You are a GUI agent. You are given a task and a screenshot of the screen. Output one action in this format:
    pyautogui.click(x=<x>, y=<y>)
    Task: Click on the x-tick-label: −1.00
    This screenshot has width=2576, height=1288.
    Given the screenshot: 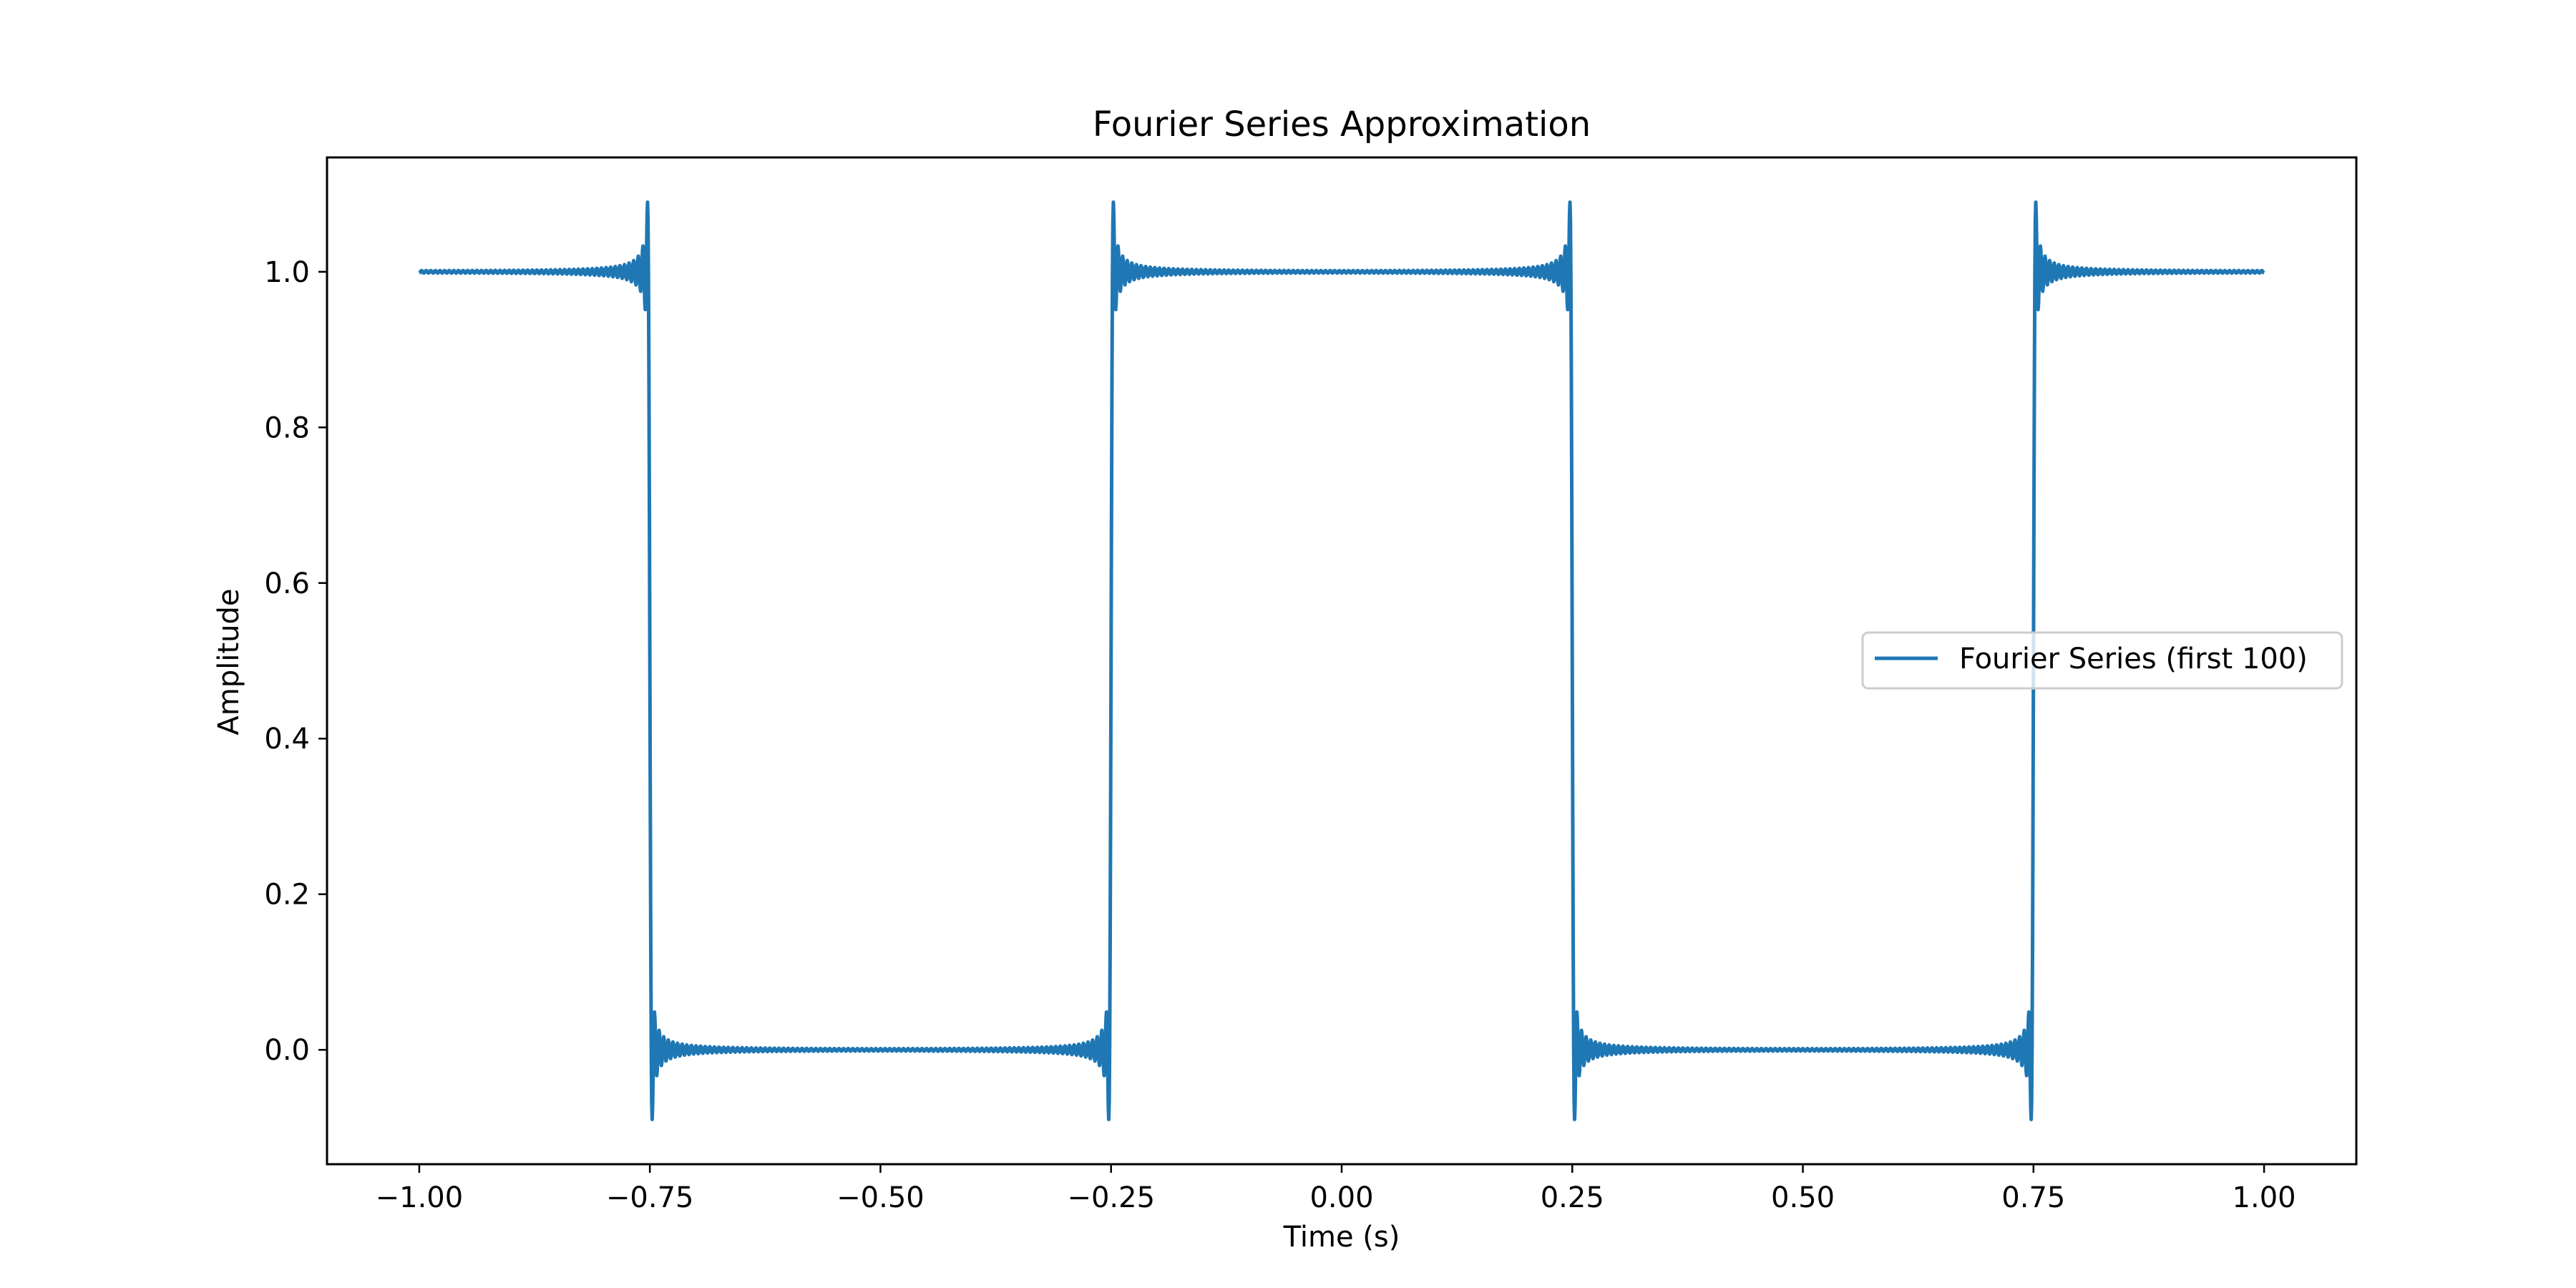 What is the action you would take?
    pyautogui.click(x=420, y=1197)
    